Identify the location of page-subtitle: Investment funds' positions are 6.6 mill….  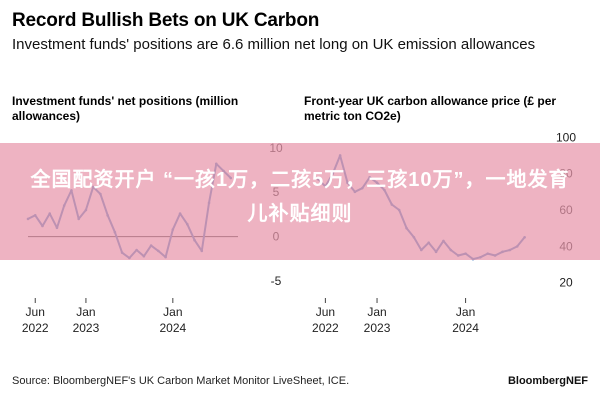
(274, 44).